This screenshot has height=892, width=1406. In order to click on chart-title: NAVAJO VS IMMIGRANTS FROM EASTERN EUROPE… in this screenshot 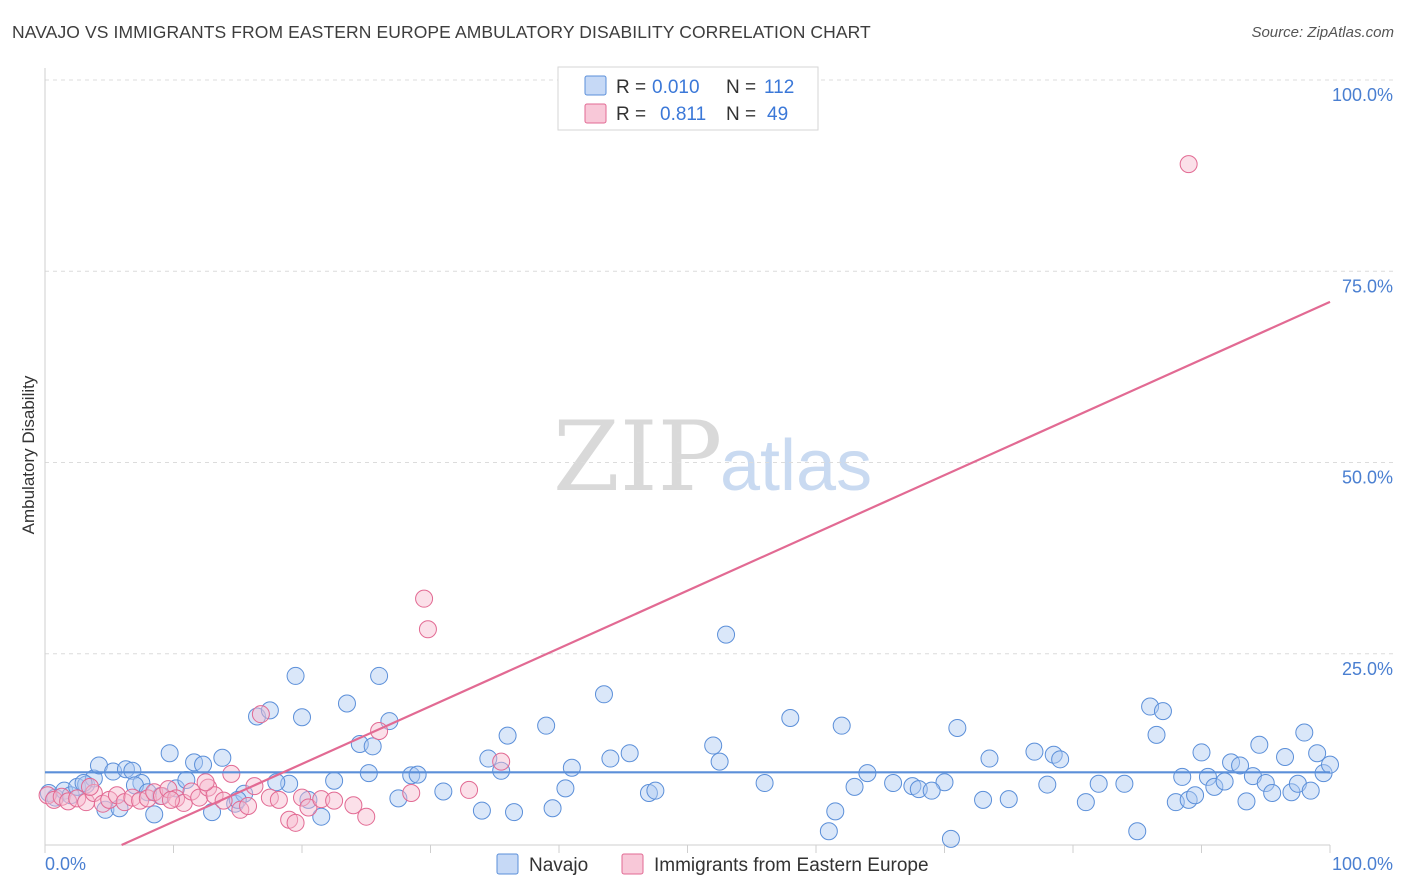, I will do `click(441, 32)`.